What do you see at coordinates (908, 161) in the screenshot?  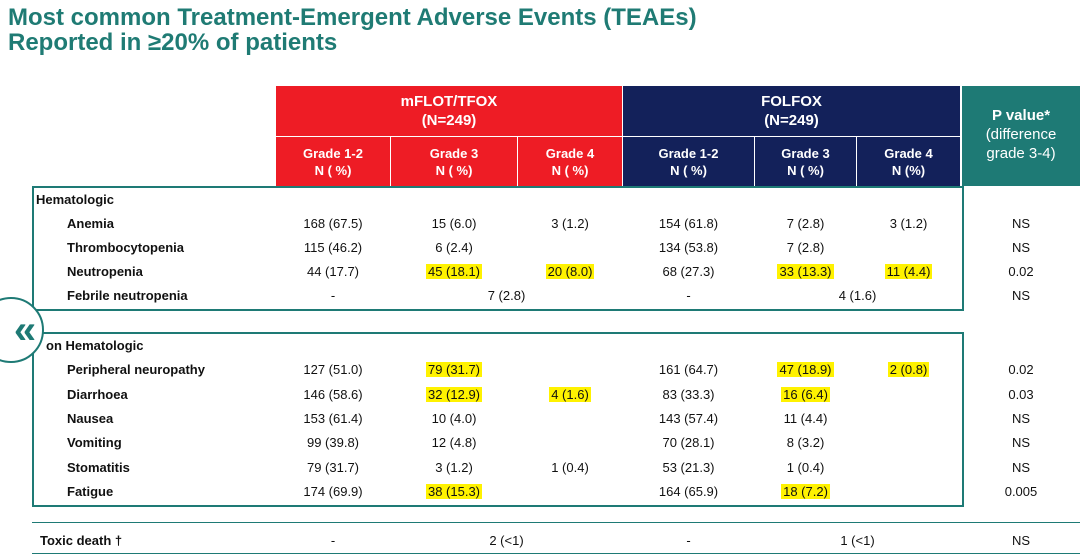 I see `folfox-grade-4-header: Grade 4 N (%)` at bounding box center [908, 161].